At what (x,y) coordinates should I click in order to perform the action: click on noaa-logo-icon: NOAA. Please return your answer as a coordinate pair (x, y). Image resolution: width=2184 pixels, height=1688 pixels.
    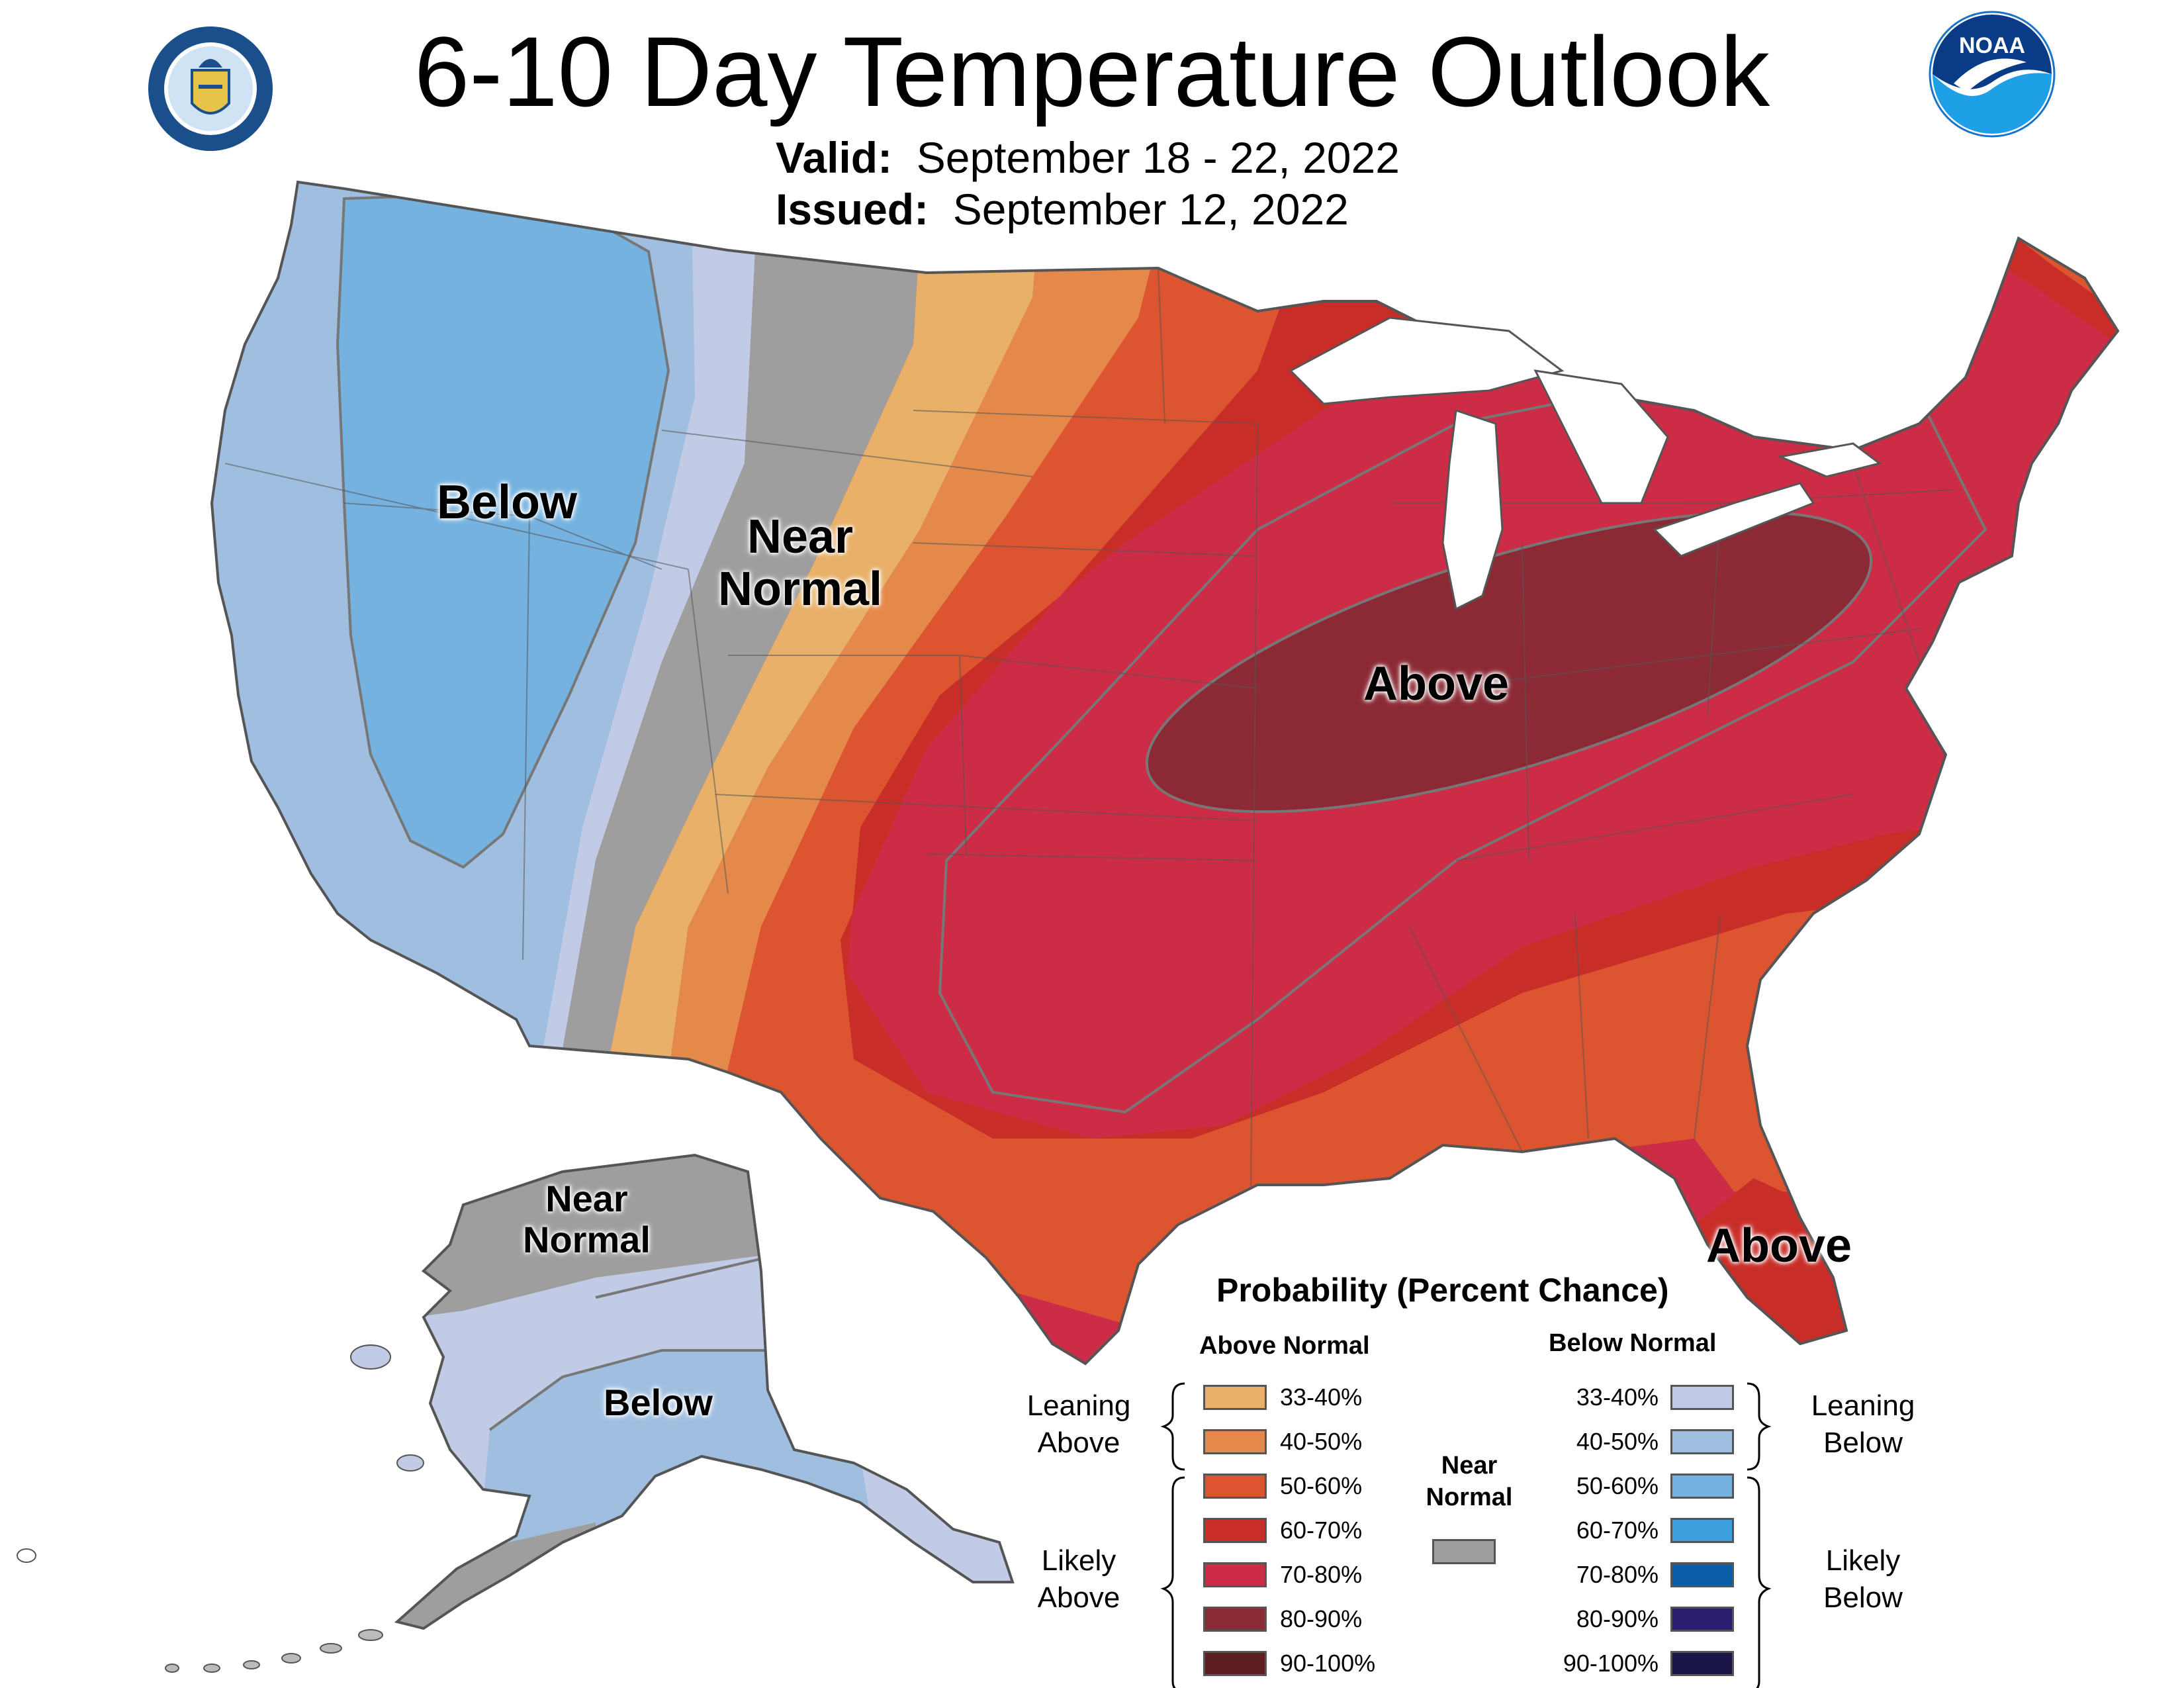
    Looking at the image, I should click on (1992, 74).